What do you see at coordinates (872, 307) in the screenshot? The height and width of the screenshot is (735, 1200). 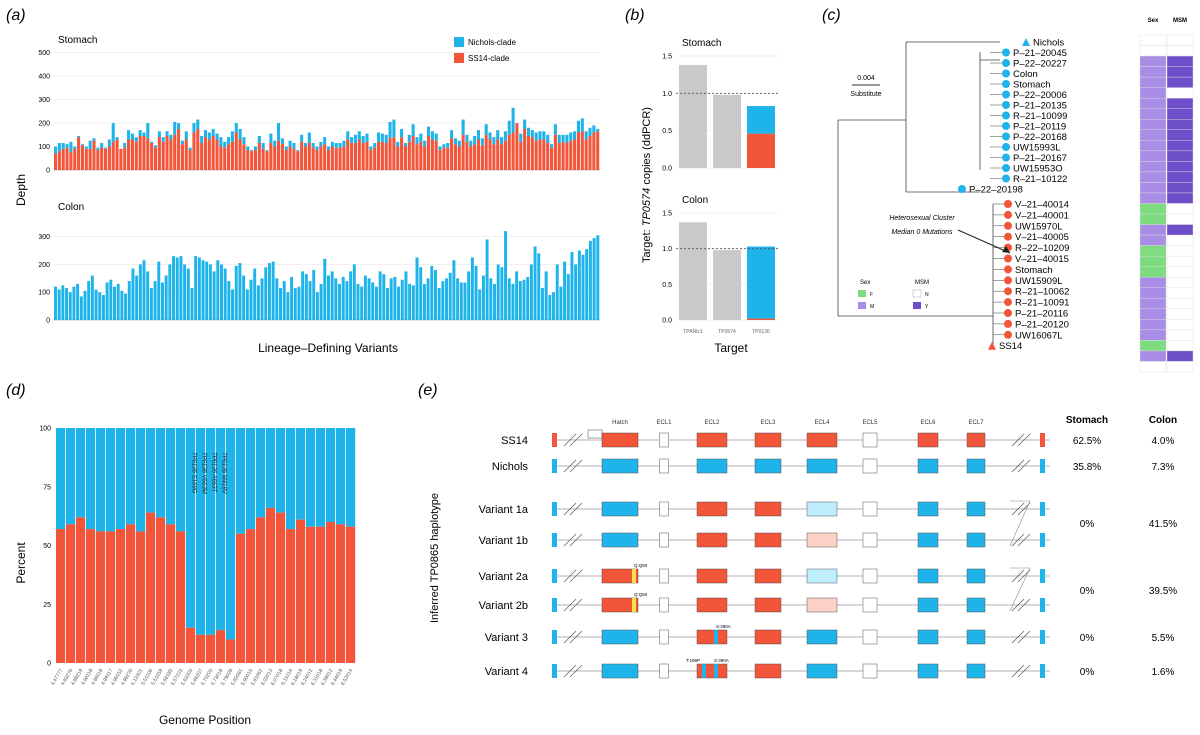 I see `legend-sex-m: M` at bounding box center [872, 307].